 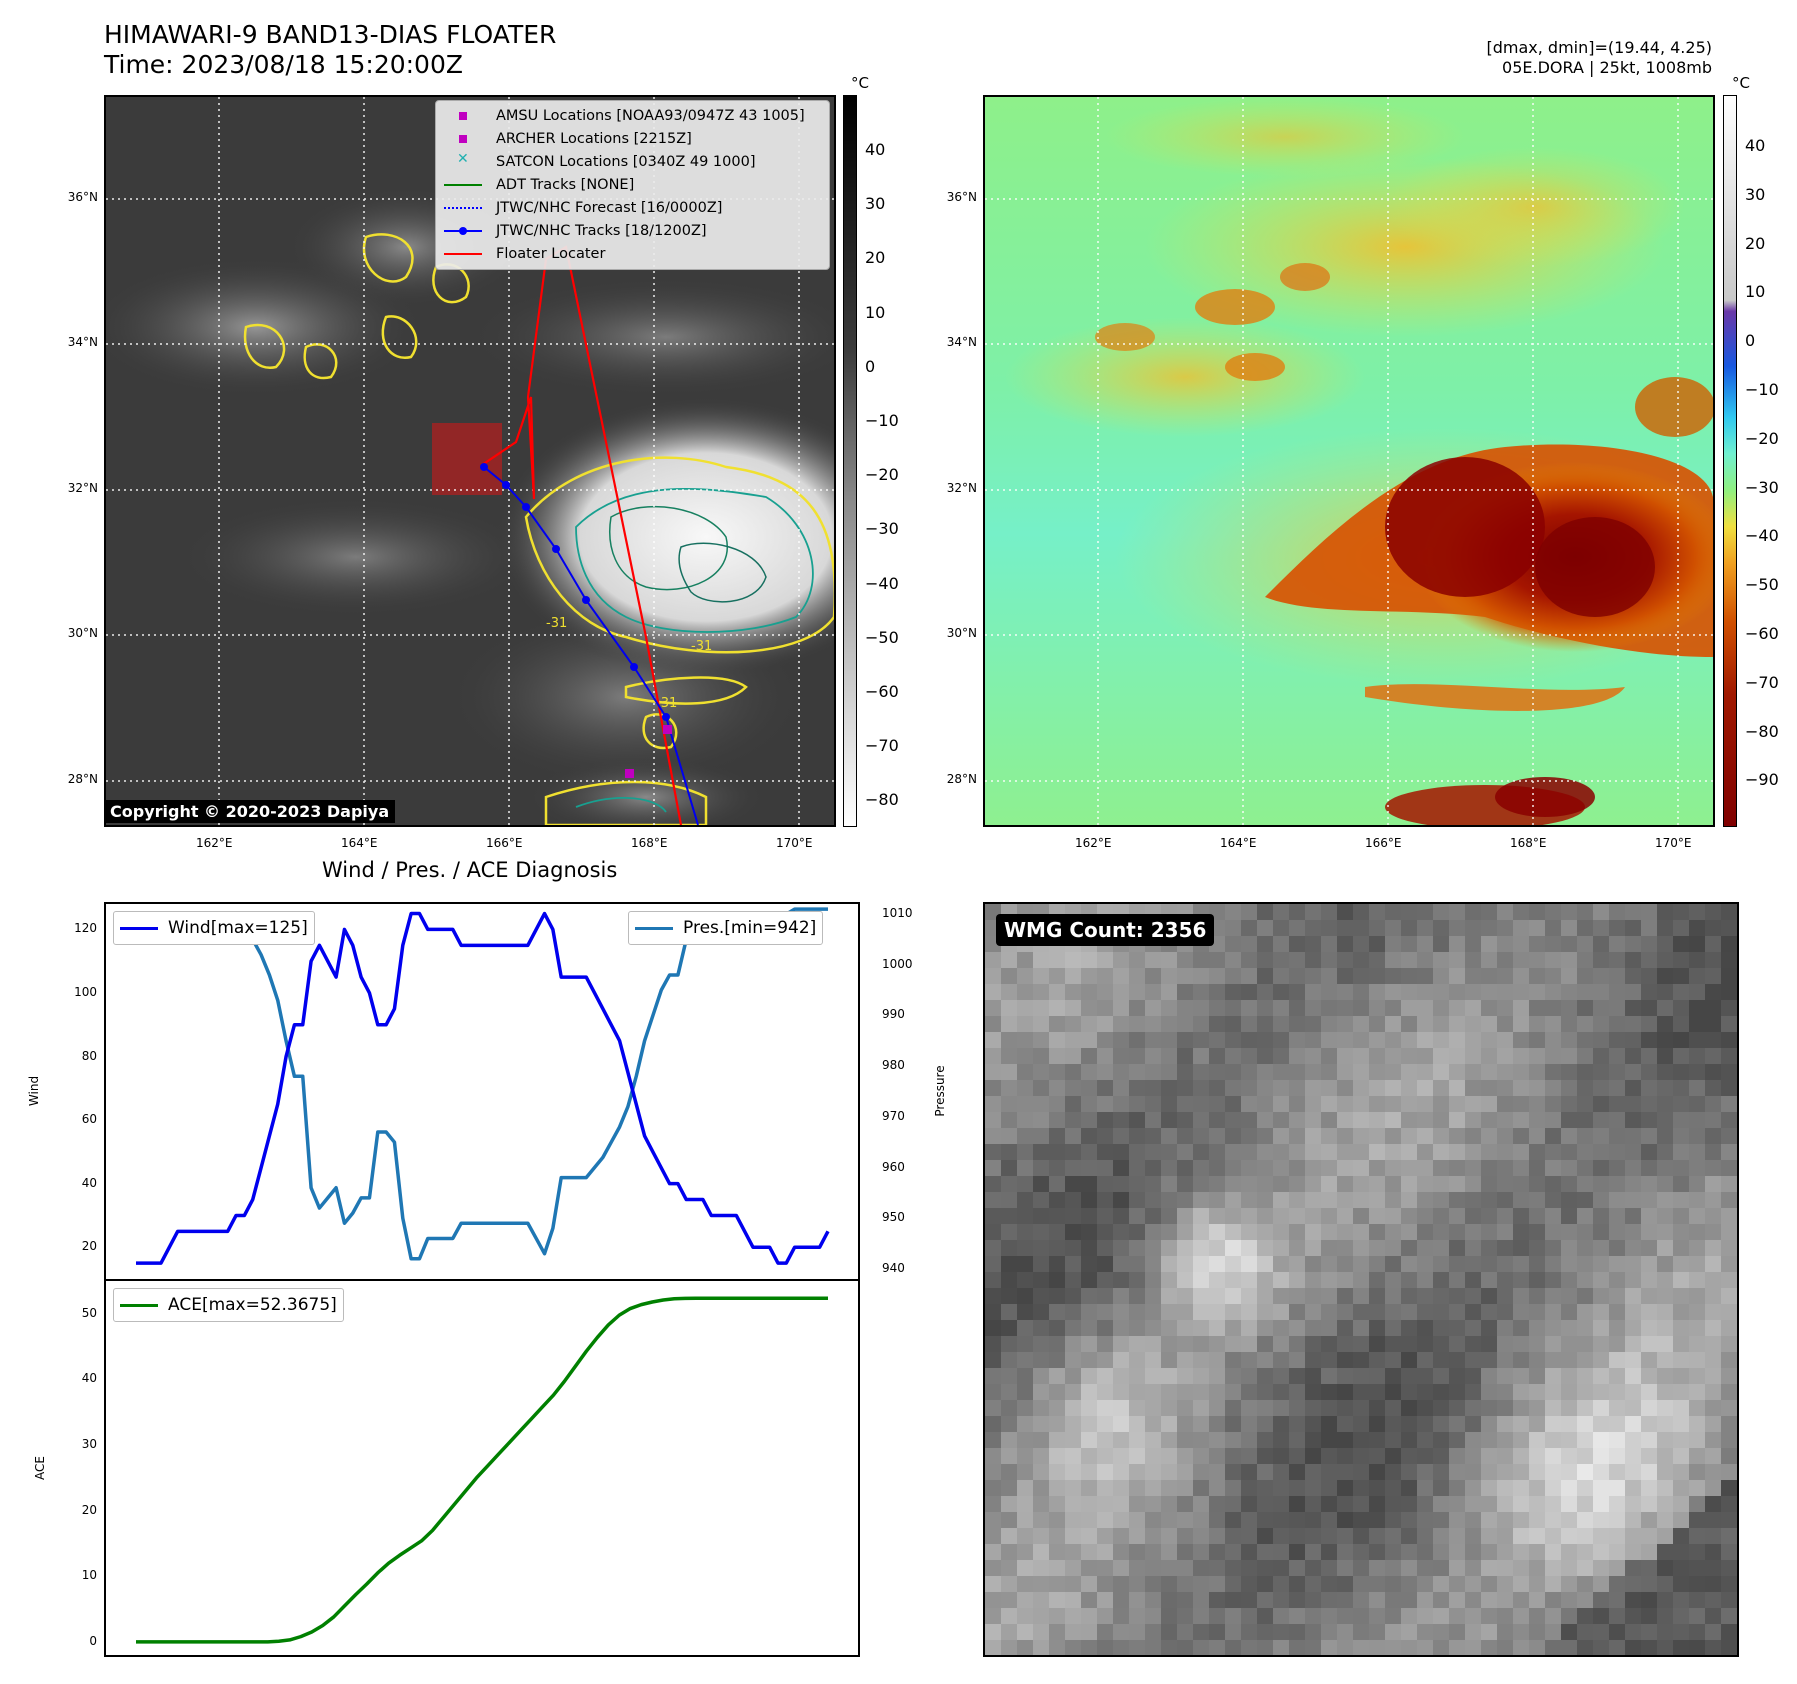 I want to click on color-colorbar-tick: −60, so click(x=1762, y=633).